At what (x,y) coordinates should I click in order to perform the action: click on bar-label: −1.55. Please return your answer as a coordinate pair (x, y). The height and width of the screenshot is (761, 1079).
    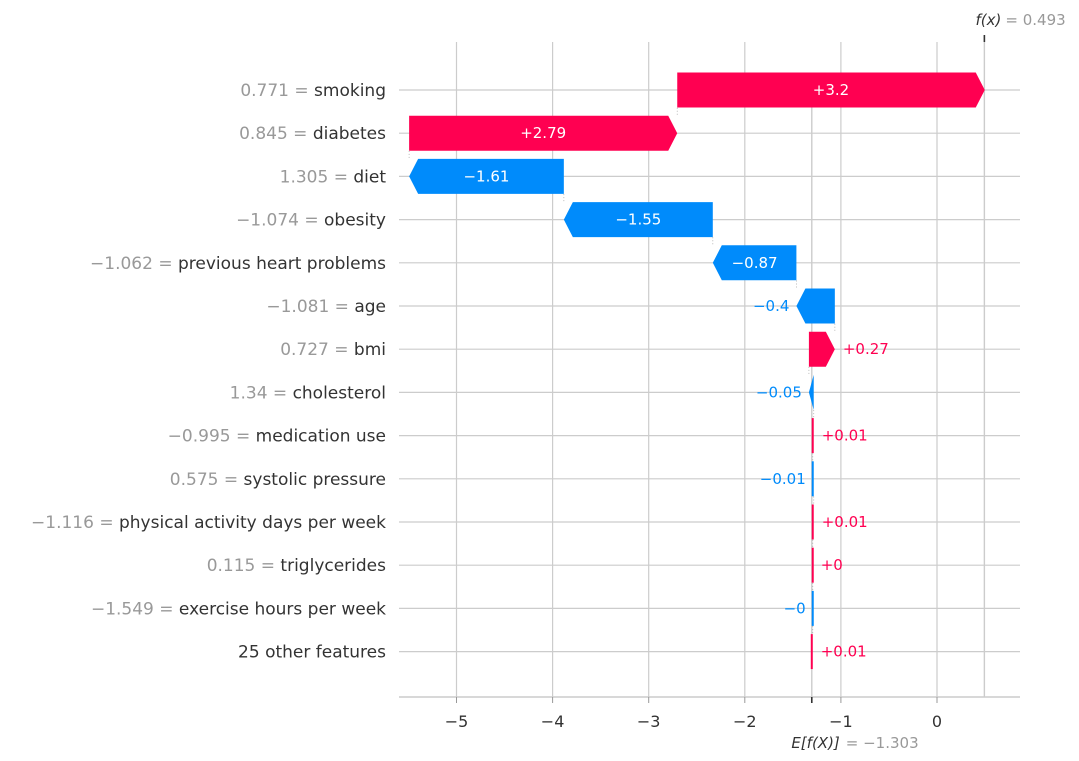
    Looking at the image, I should click on (638, 220).